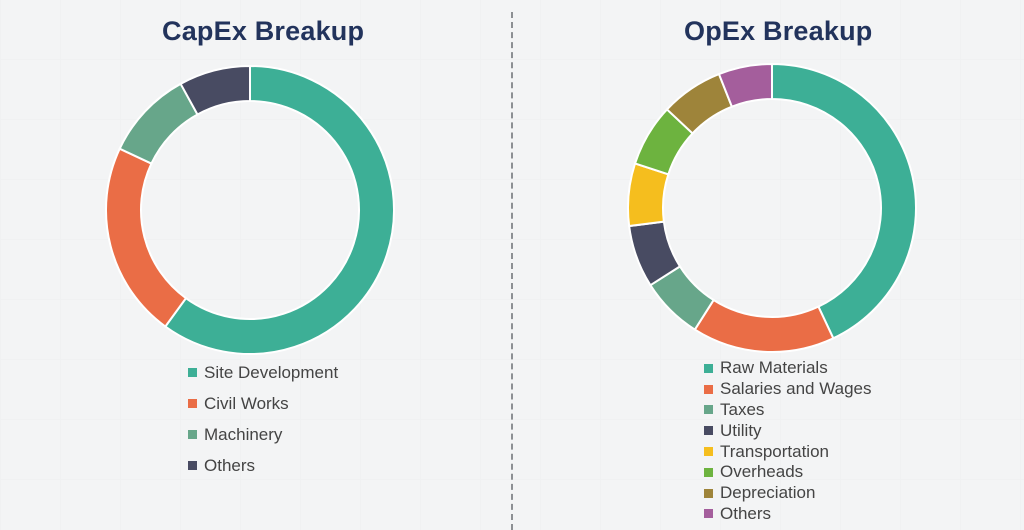  I want to click on opex-legend-label: Transportation, so click(774, 451).